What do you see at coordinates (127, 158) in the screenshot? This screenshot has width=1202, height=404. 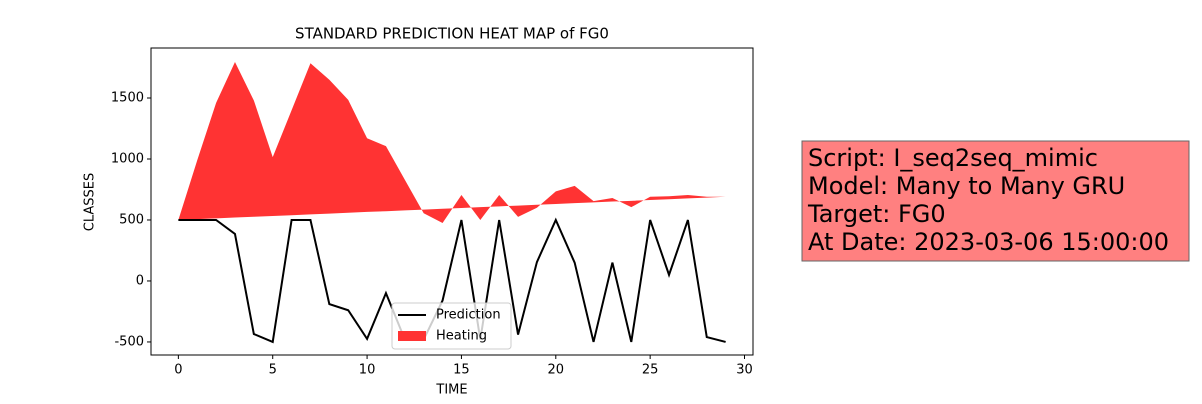 I see `y-tick-label: 1000` at bounding box center [127, 158].